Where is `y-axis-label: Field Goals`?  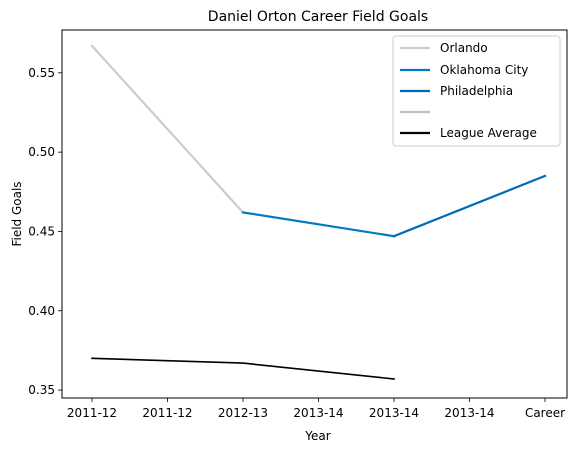
y-axis-label: Field Goals is located at coordinates (17, 213).